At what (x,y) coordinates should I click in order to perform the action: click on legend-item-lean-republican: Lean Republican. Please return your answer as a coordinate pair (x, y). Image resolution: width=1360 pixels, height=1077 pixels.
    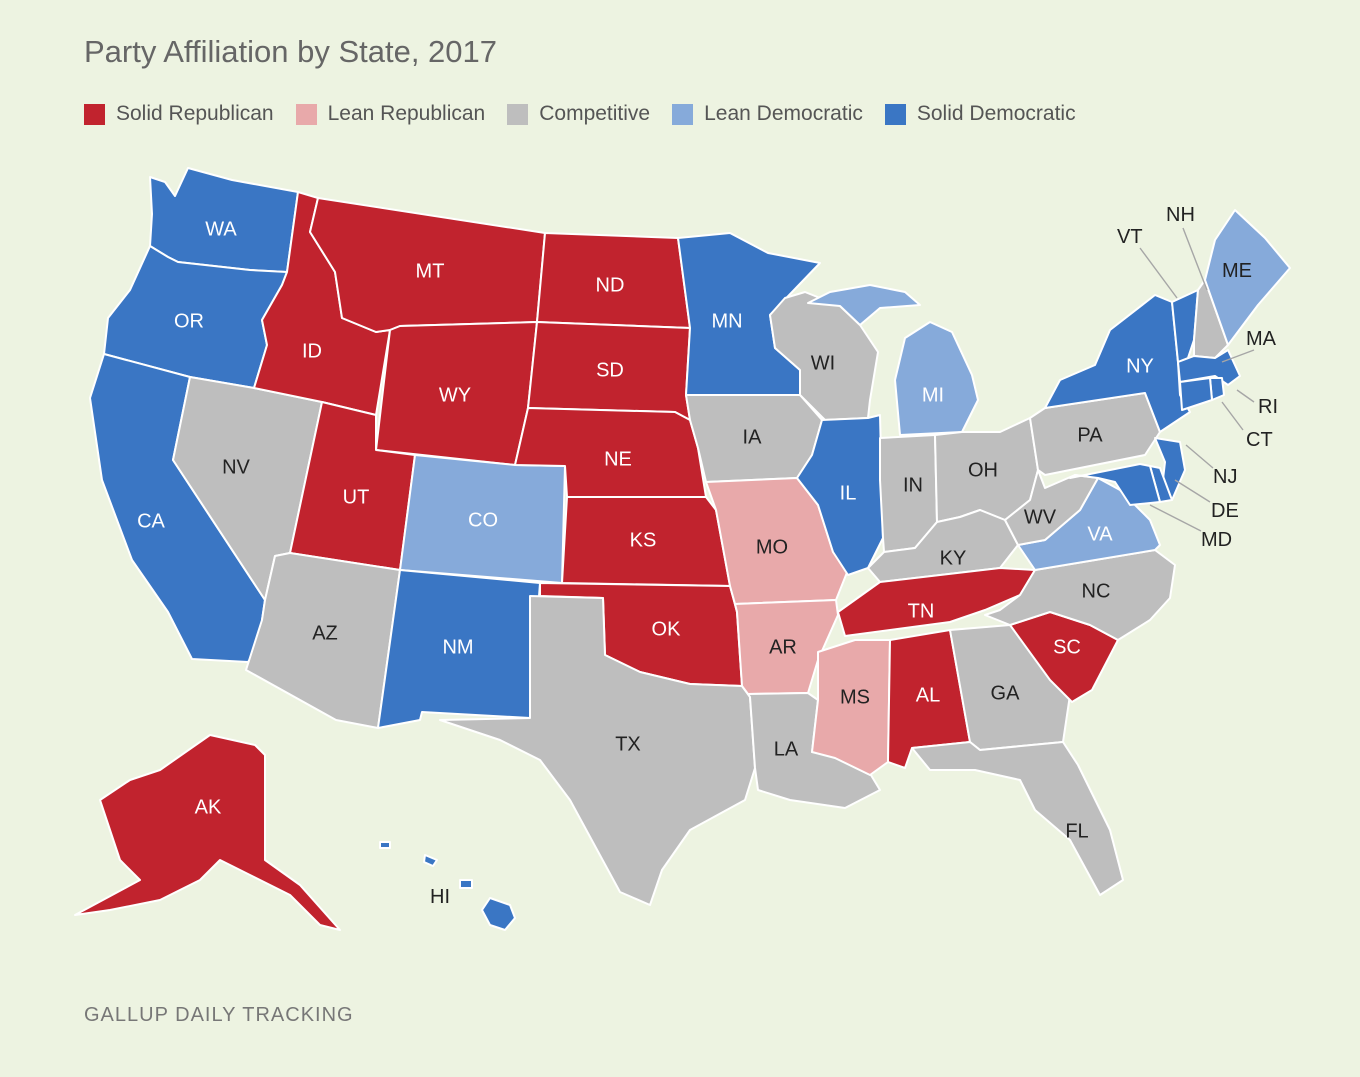
    Looking at the image, I should click on (390, 114).